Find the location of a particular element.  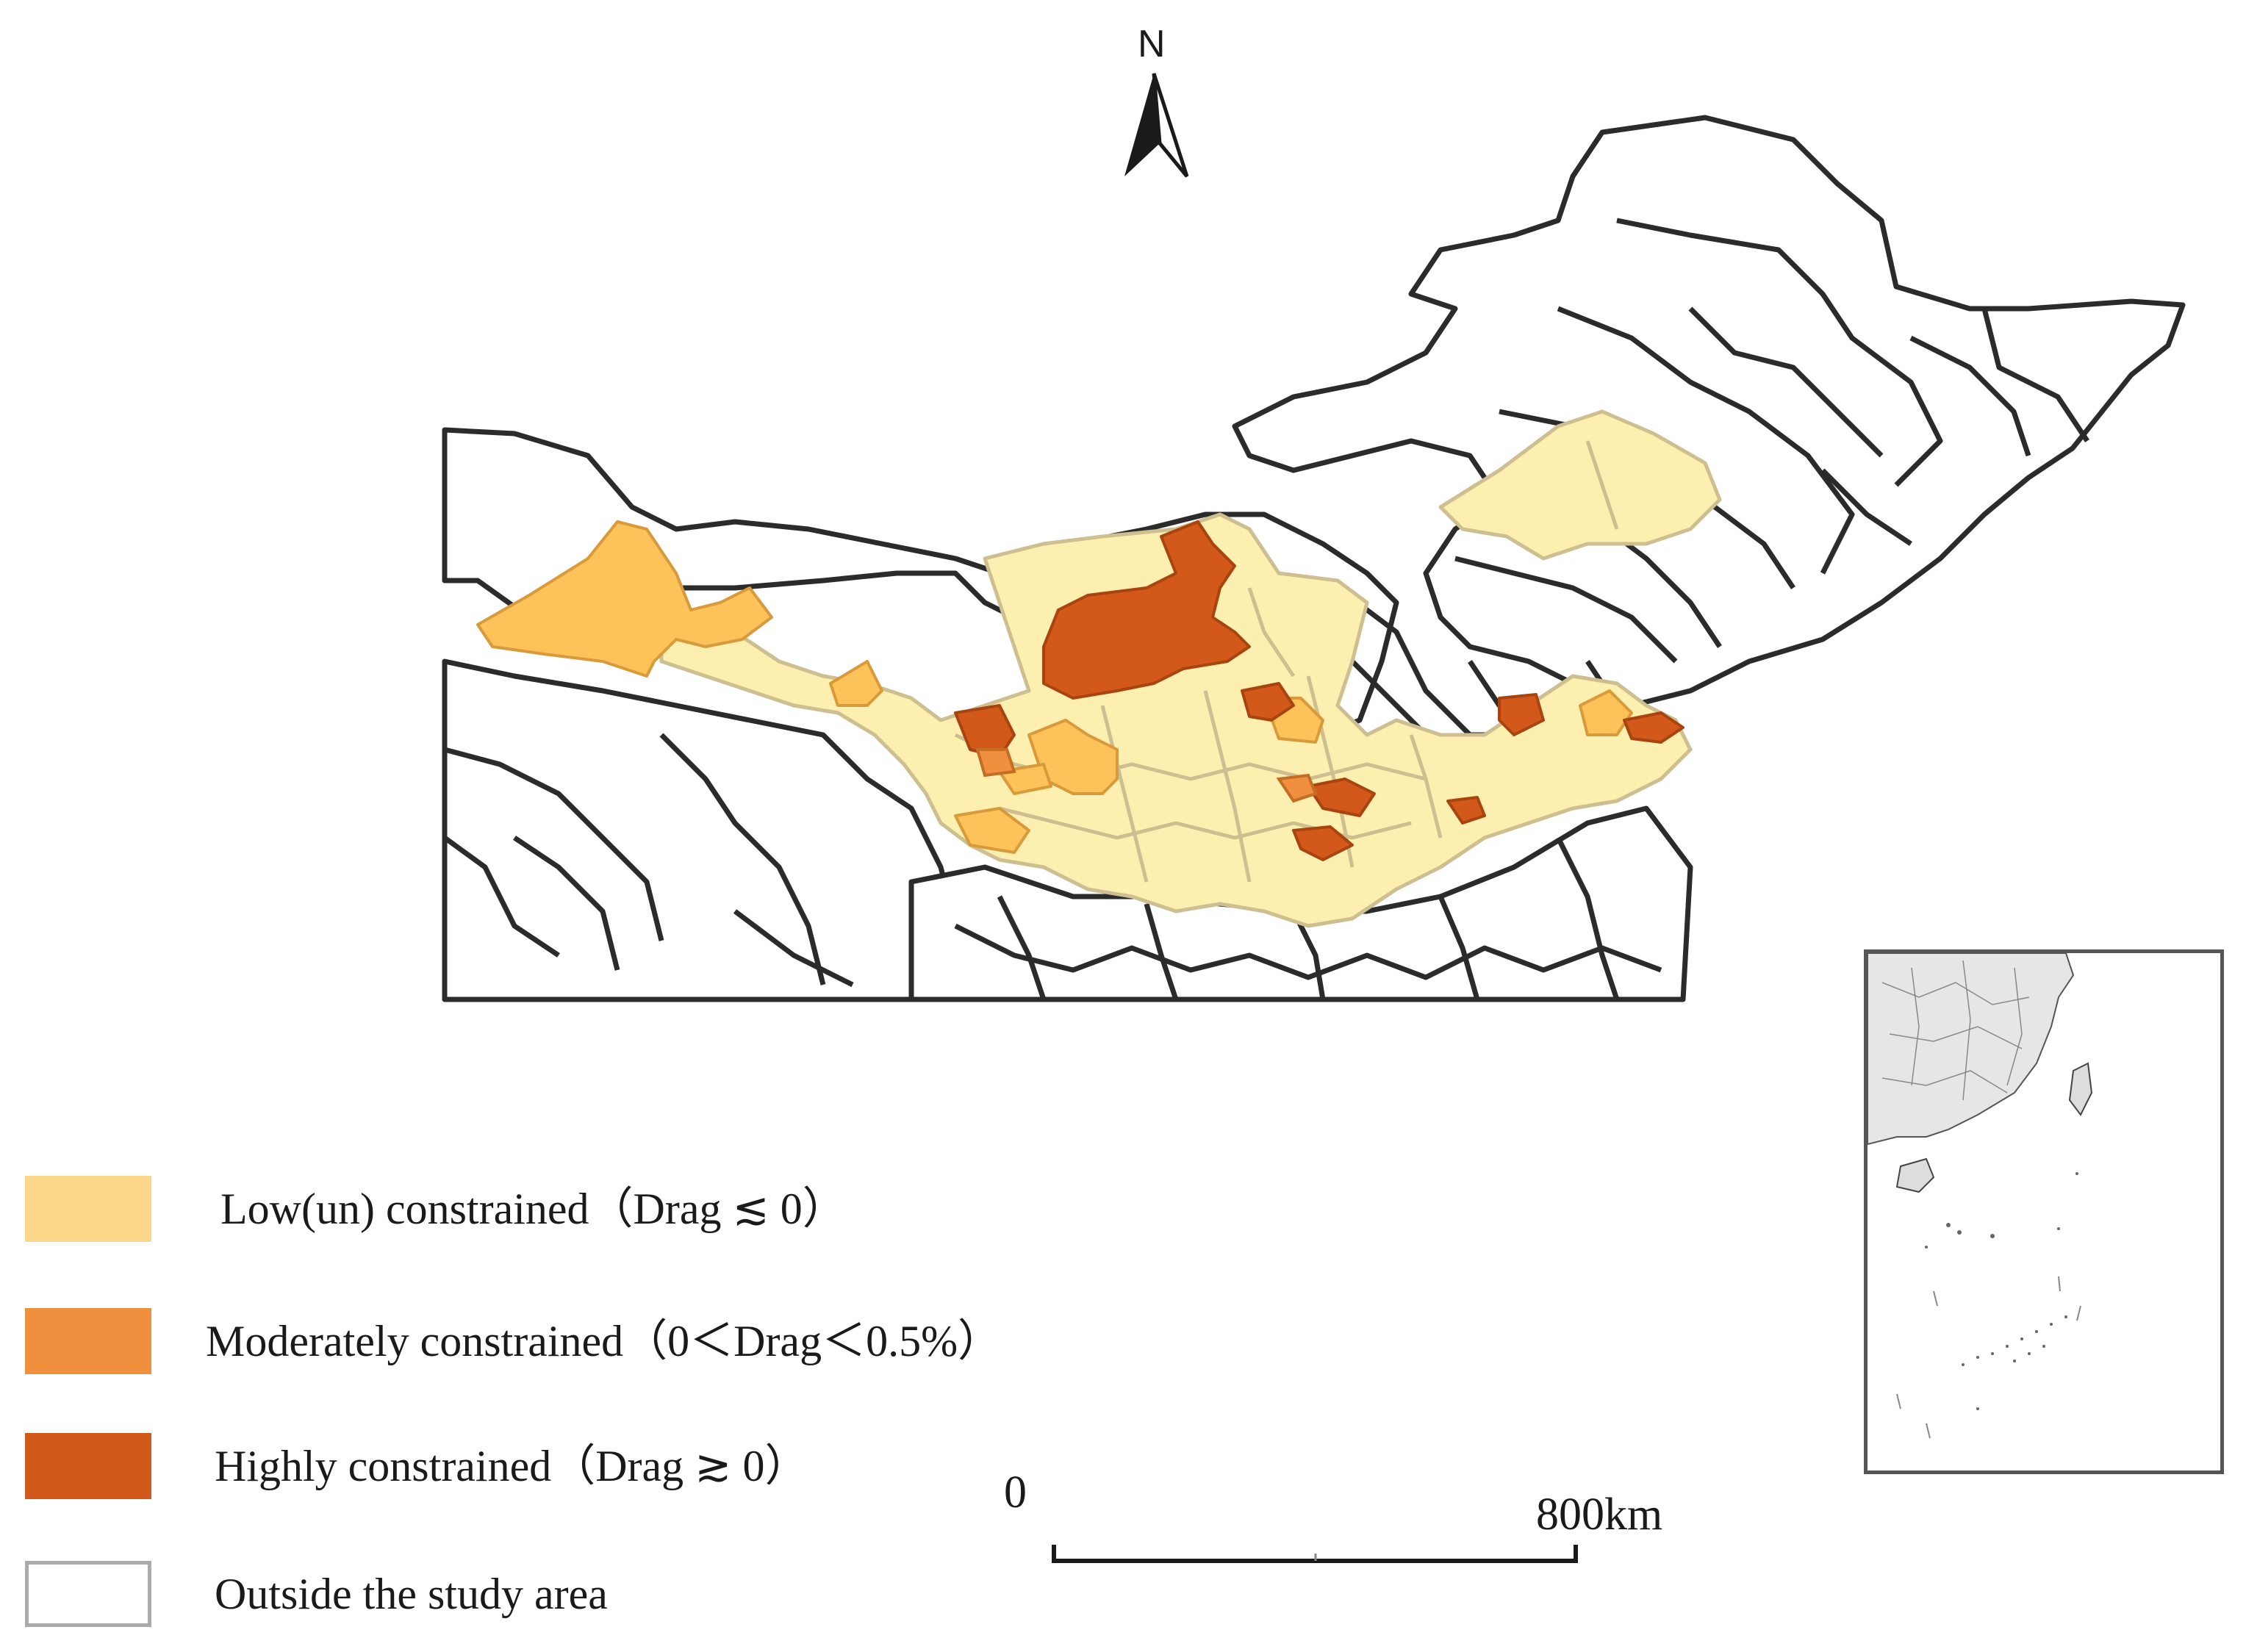

region-inner-mongolia-high is located at coordinates (1146, 610).